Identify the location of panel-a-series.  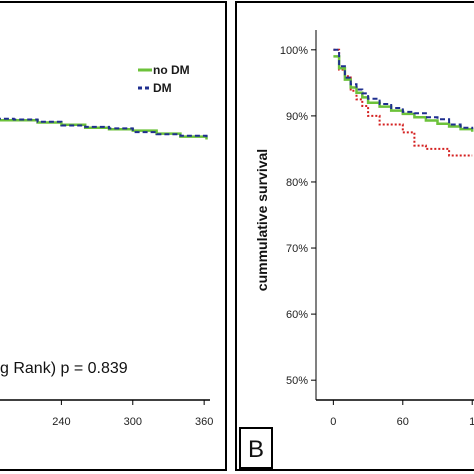
(104, 128).